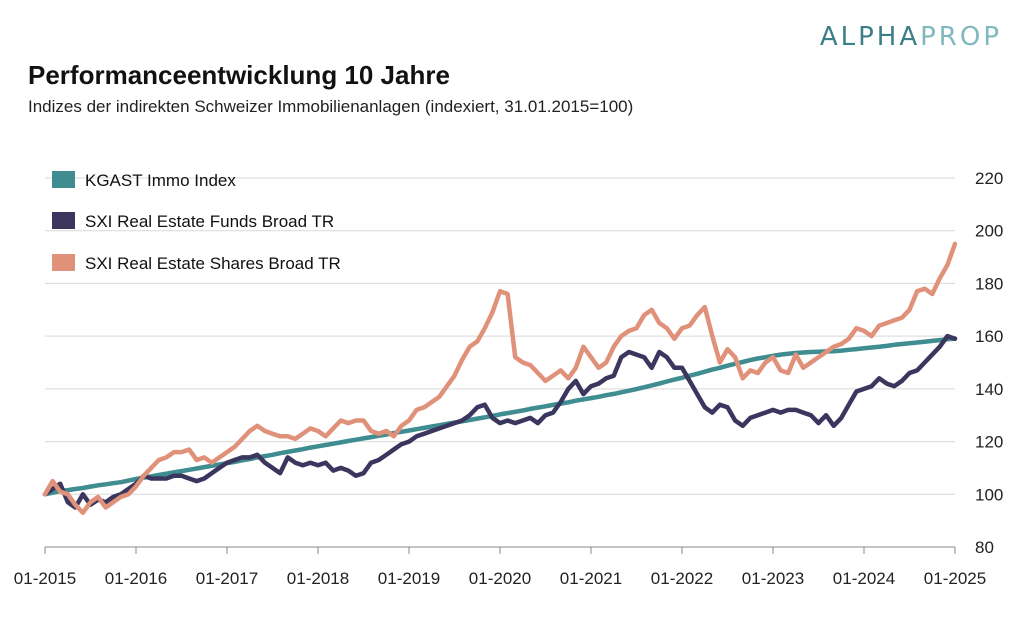 This screenshot has height=617, width=1024. Describe the element at coordinates (682, 578) in the screenshot. I see `x-tick-label: 01-2022` at that location.